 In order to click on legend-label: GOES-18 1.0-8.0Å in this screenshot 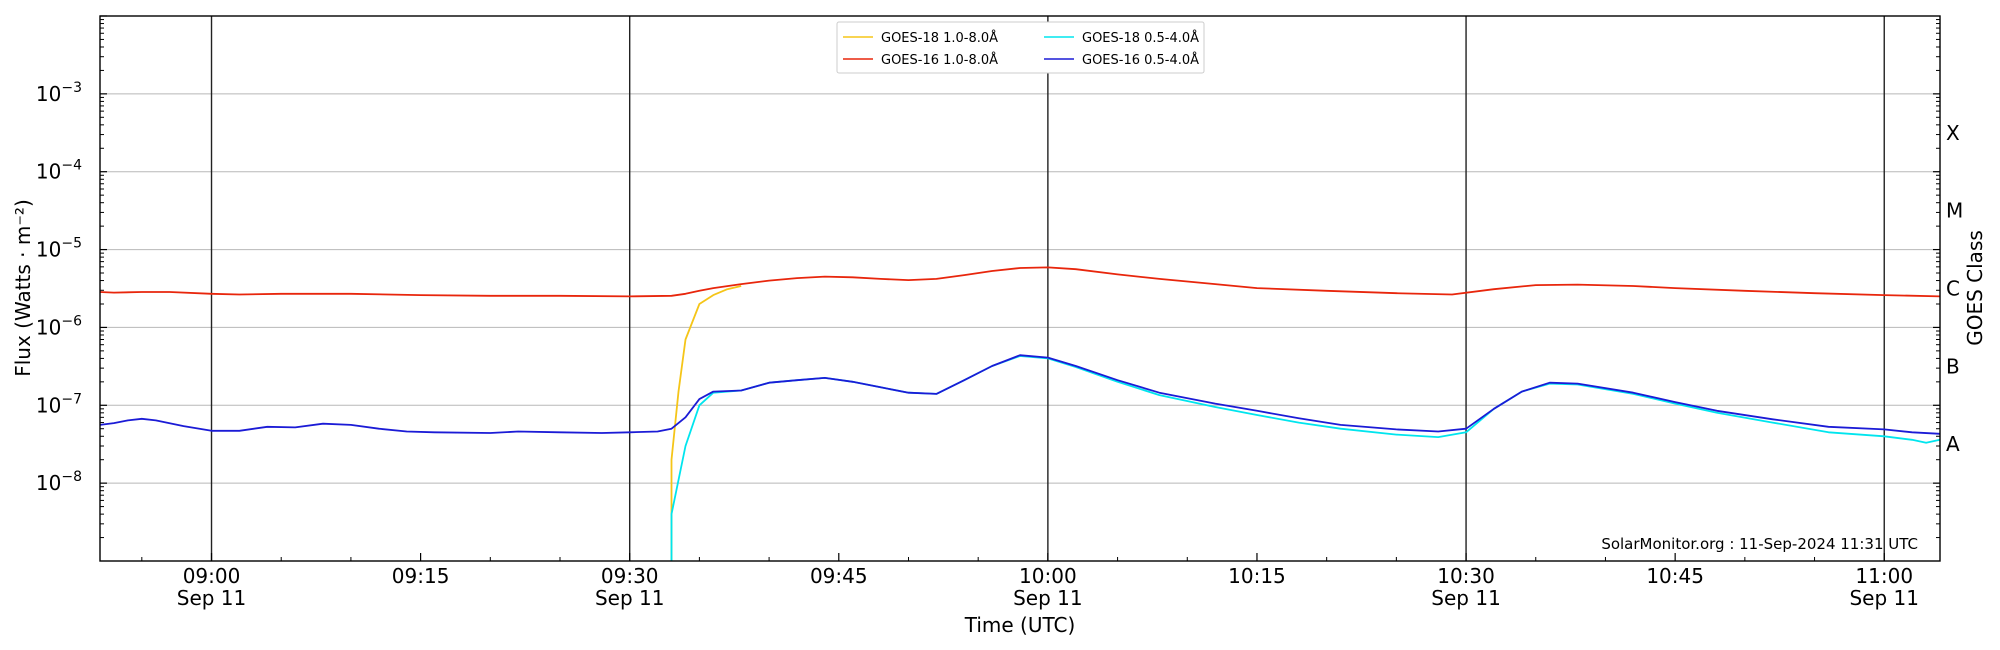, I will do `click(939, 38)`.